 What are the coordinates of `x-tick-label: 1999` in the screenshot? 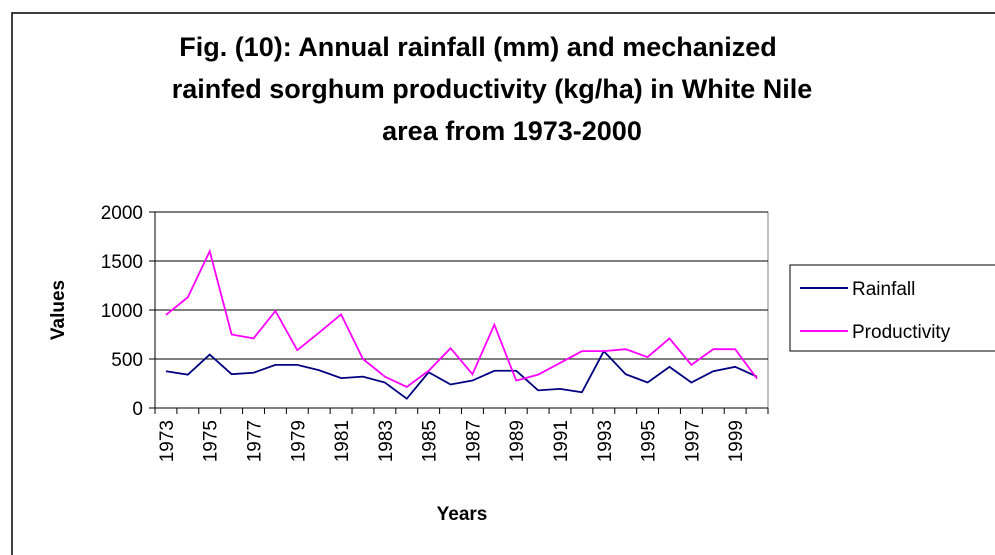 It's located at (736, 441).